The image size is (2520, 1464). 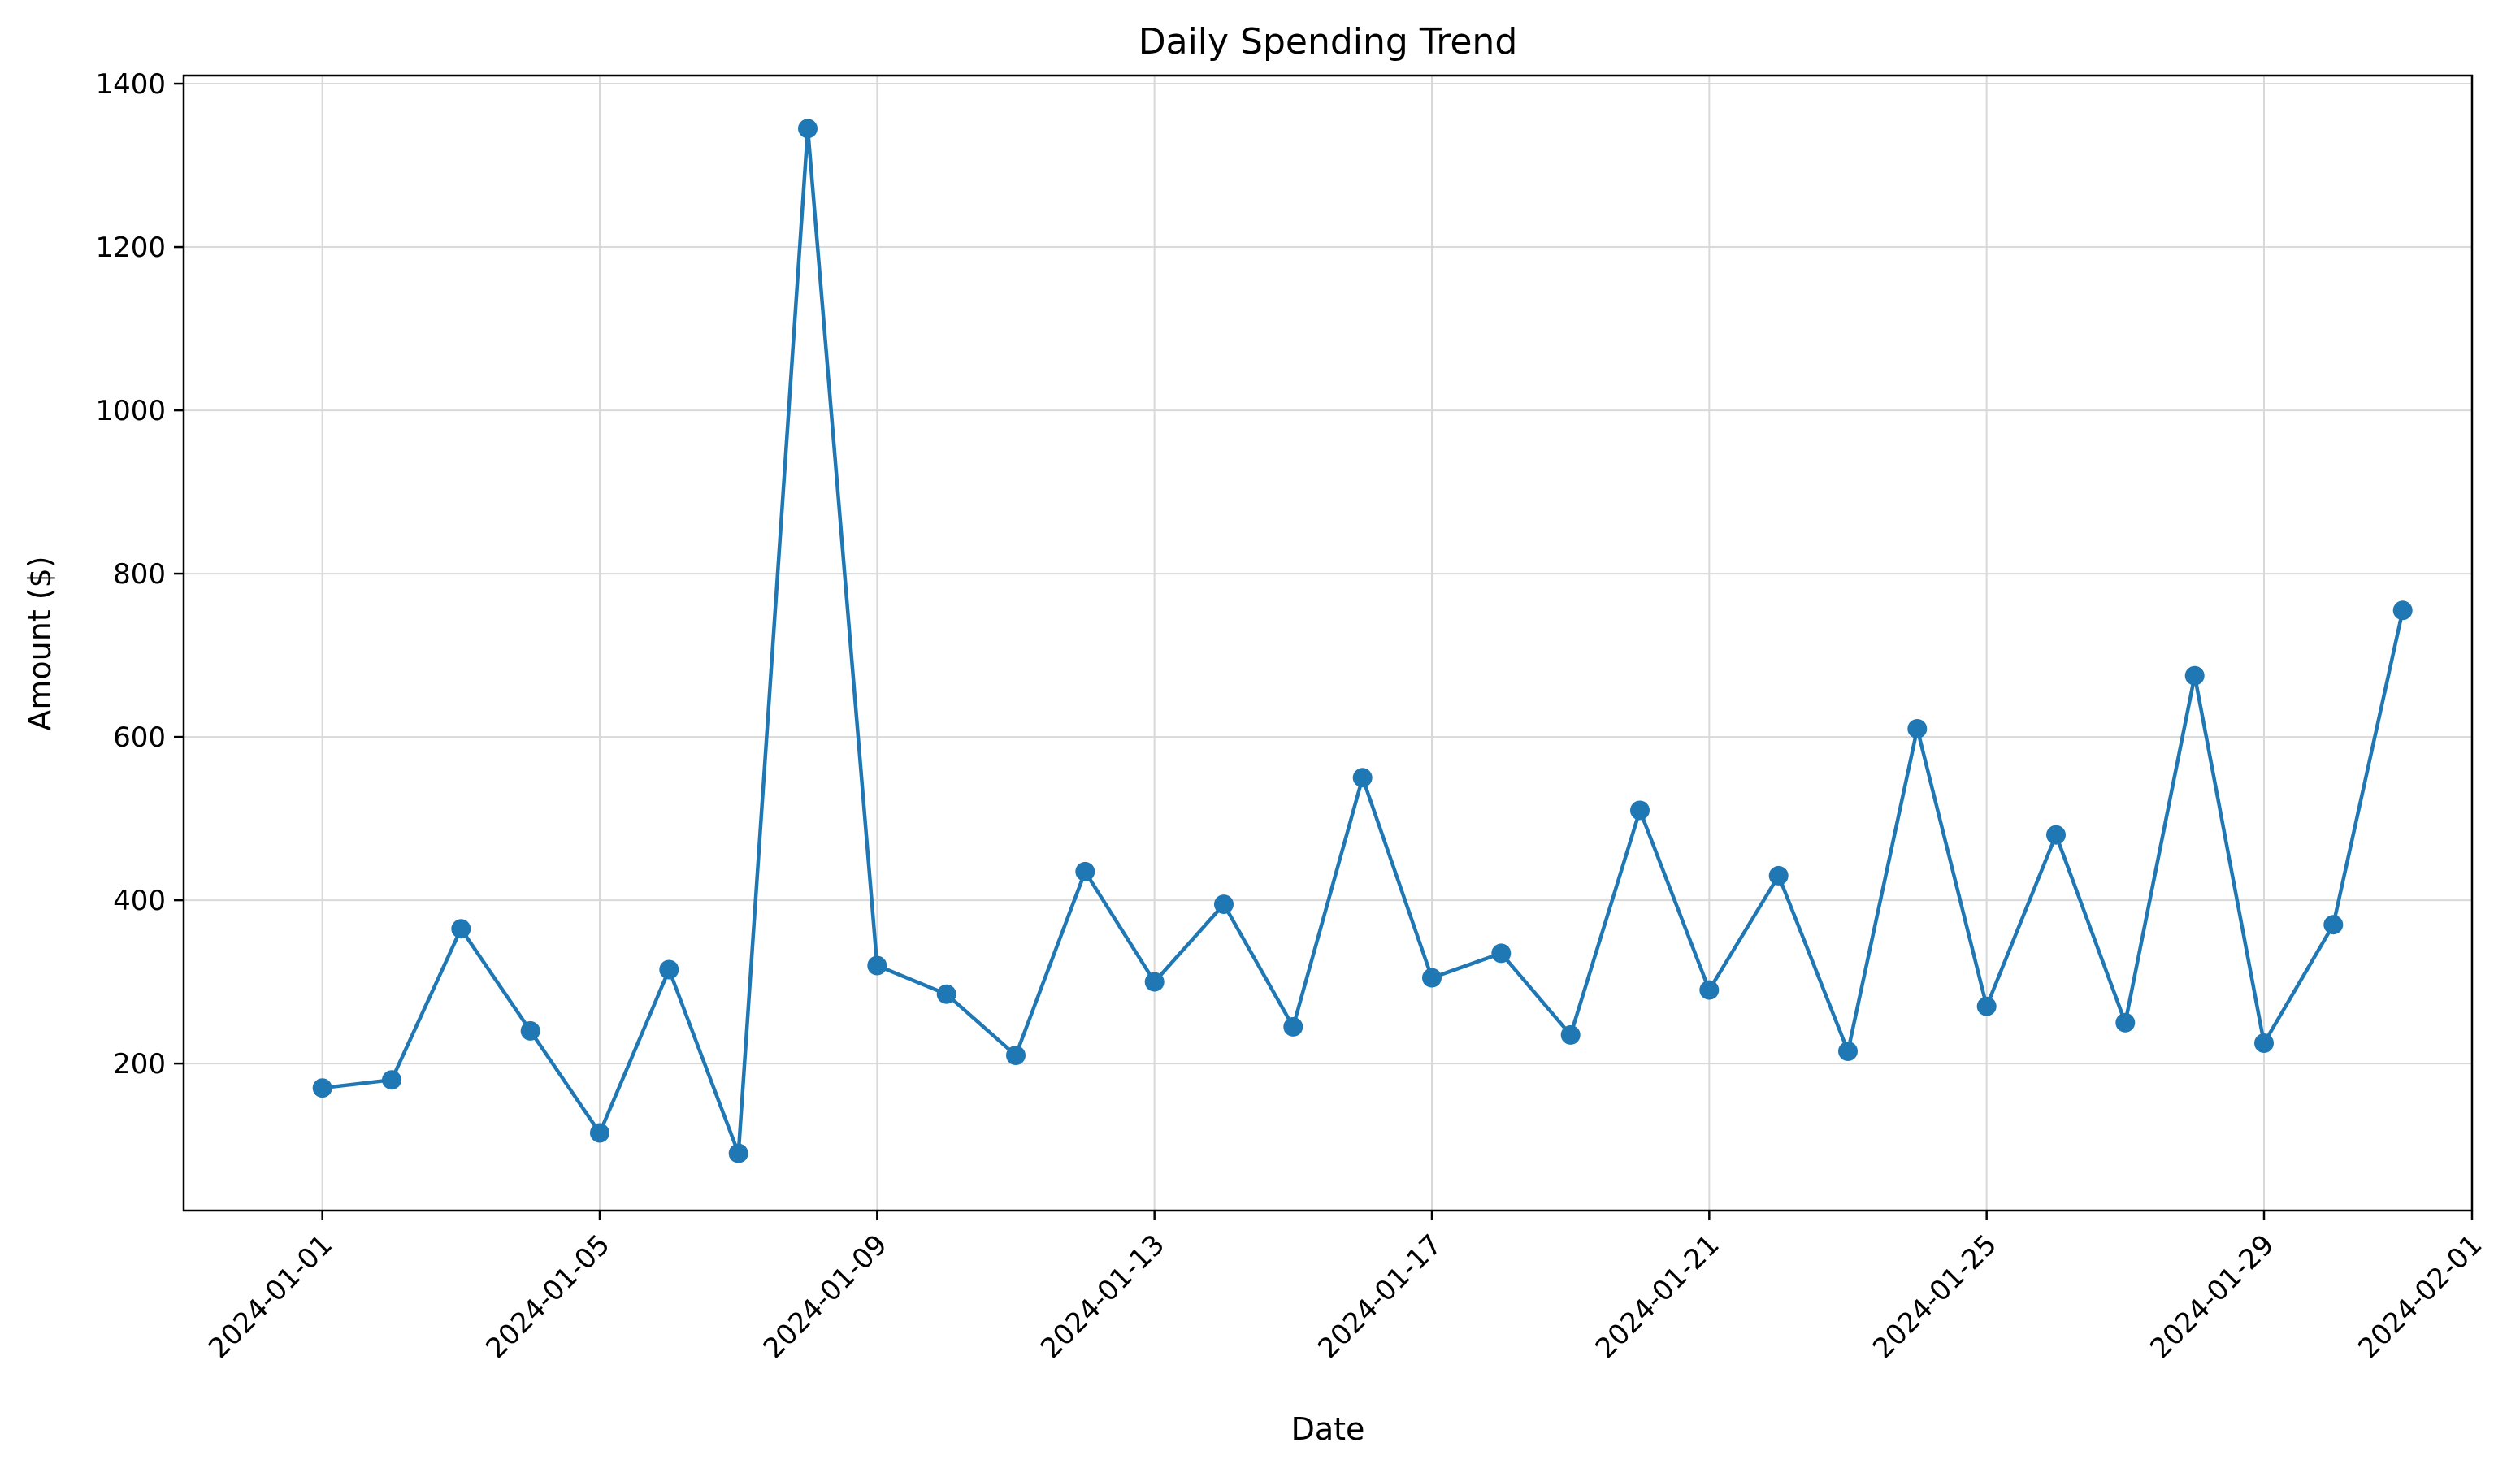 I want to click on y-tick-label: 800, so click(x=140, y=575).